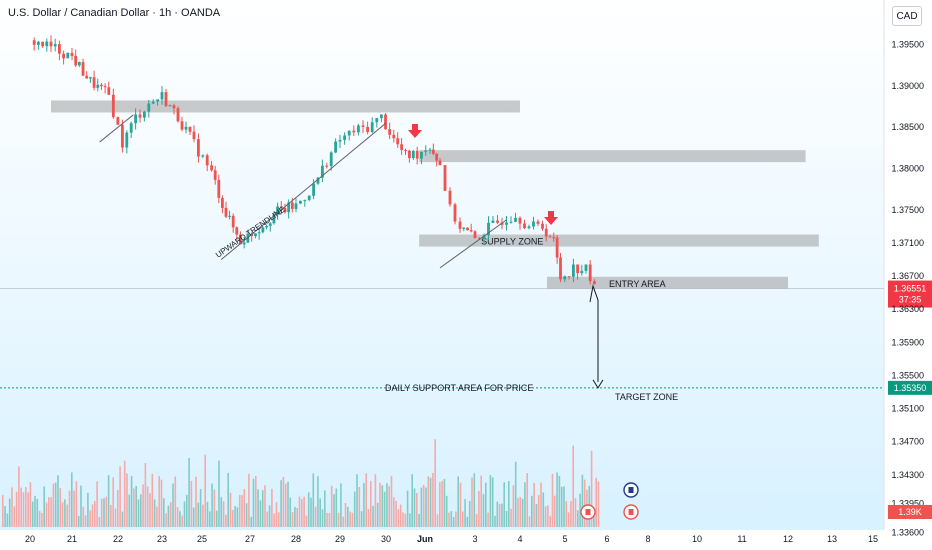  Describe the element at coordinates (907, 276) in the screenshot. I see `price-tick-label: 1.36700` at that location.